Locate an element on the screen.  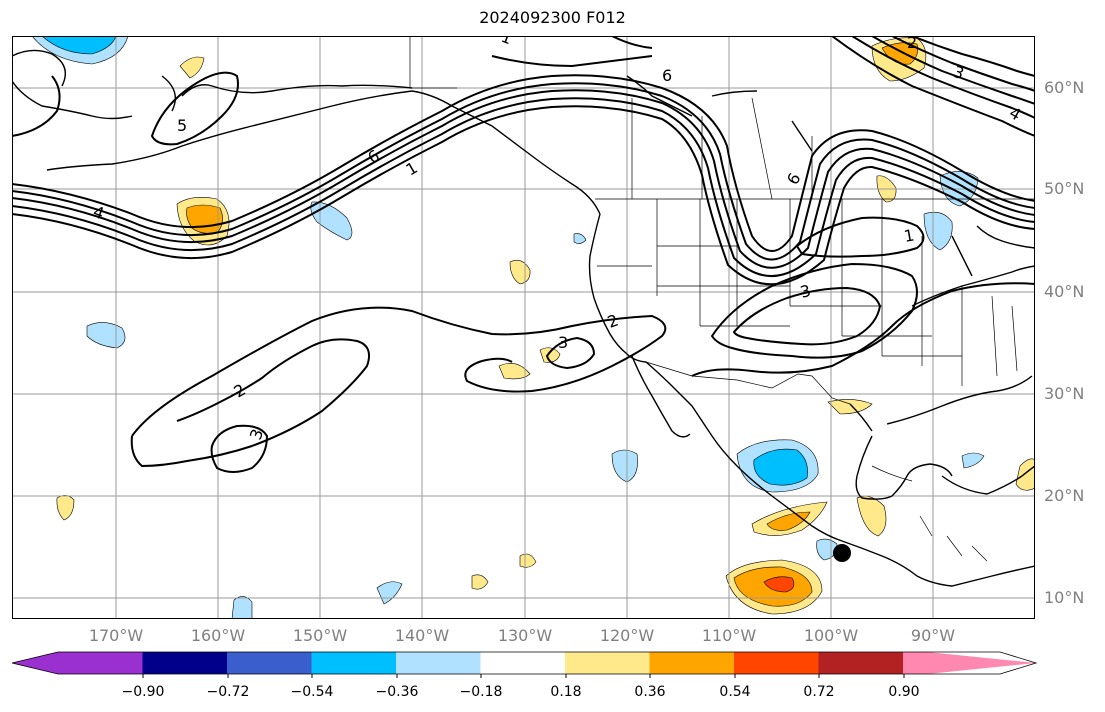
contour-label: 5 is located at coordinates (182, 125).